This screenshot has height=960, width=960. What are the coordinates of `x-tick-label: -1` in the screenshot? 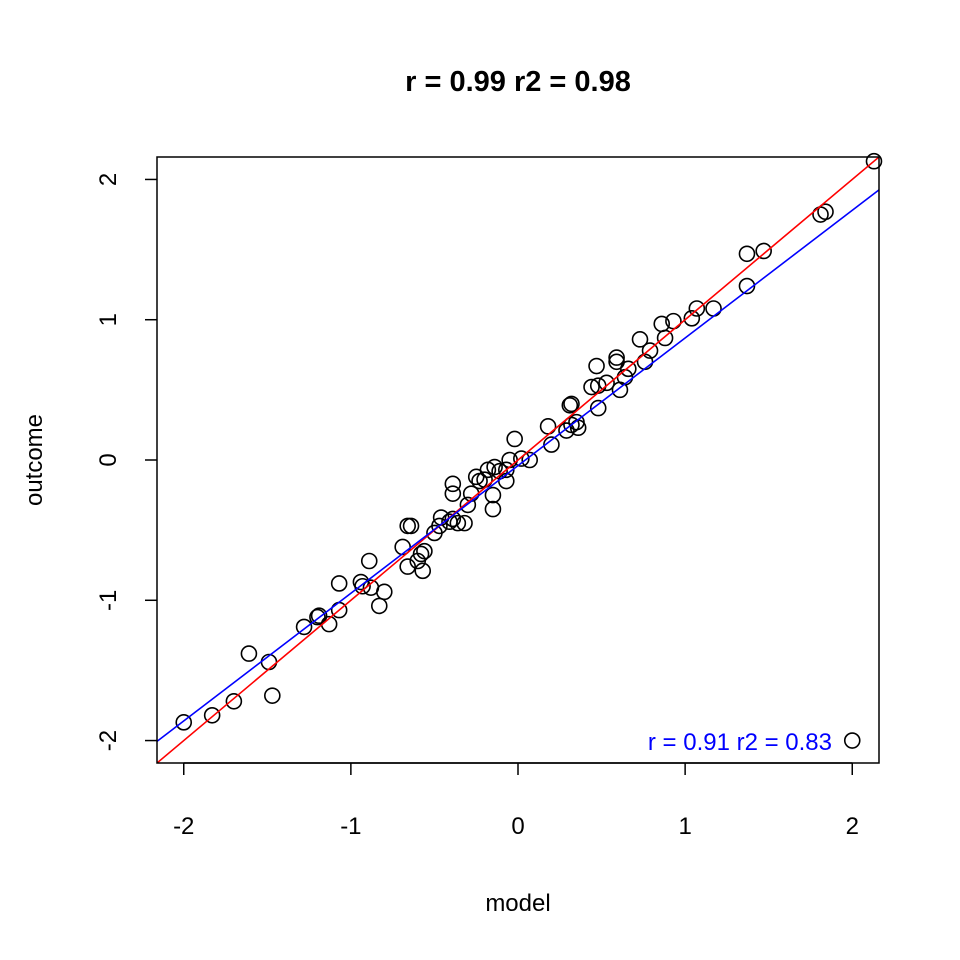 It's located at (350, 826).